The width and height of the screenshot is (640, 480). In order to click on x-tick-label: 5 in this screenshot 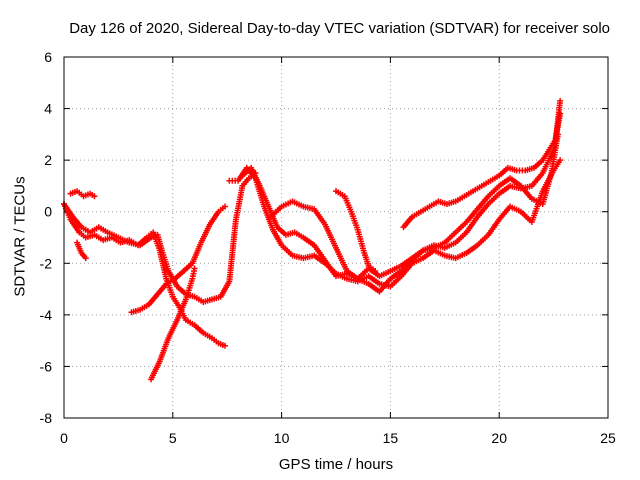, I will do `click(173, 438)`.